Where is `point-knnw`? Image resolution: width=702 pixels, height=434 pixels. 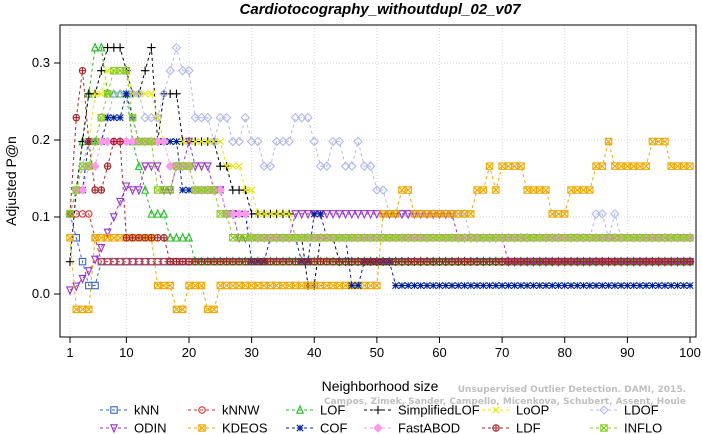
point-knnw is located at coordinates (89, 214).